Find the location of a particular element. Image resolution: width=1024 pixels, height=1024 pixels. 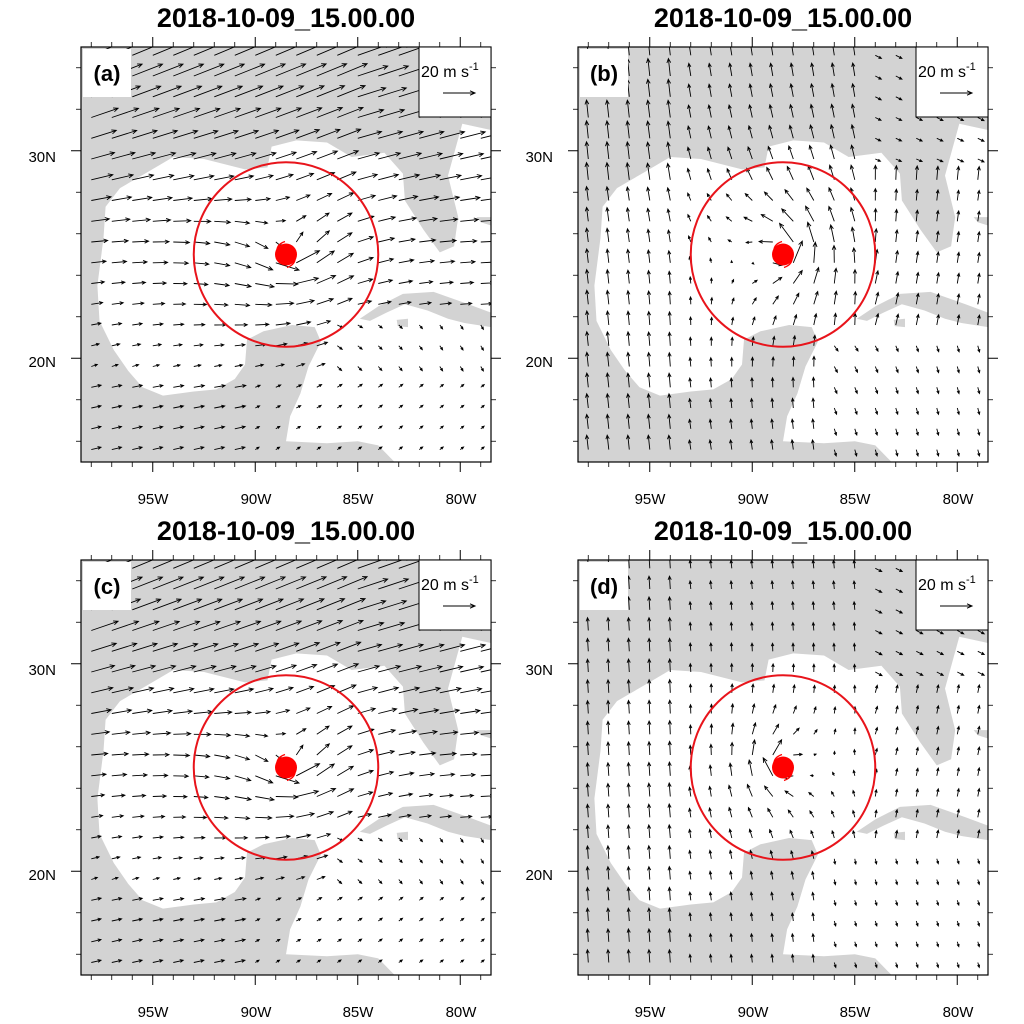

lat-label-30n: 30N is located at coordinates (42, 670).